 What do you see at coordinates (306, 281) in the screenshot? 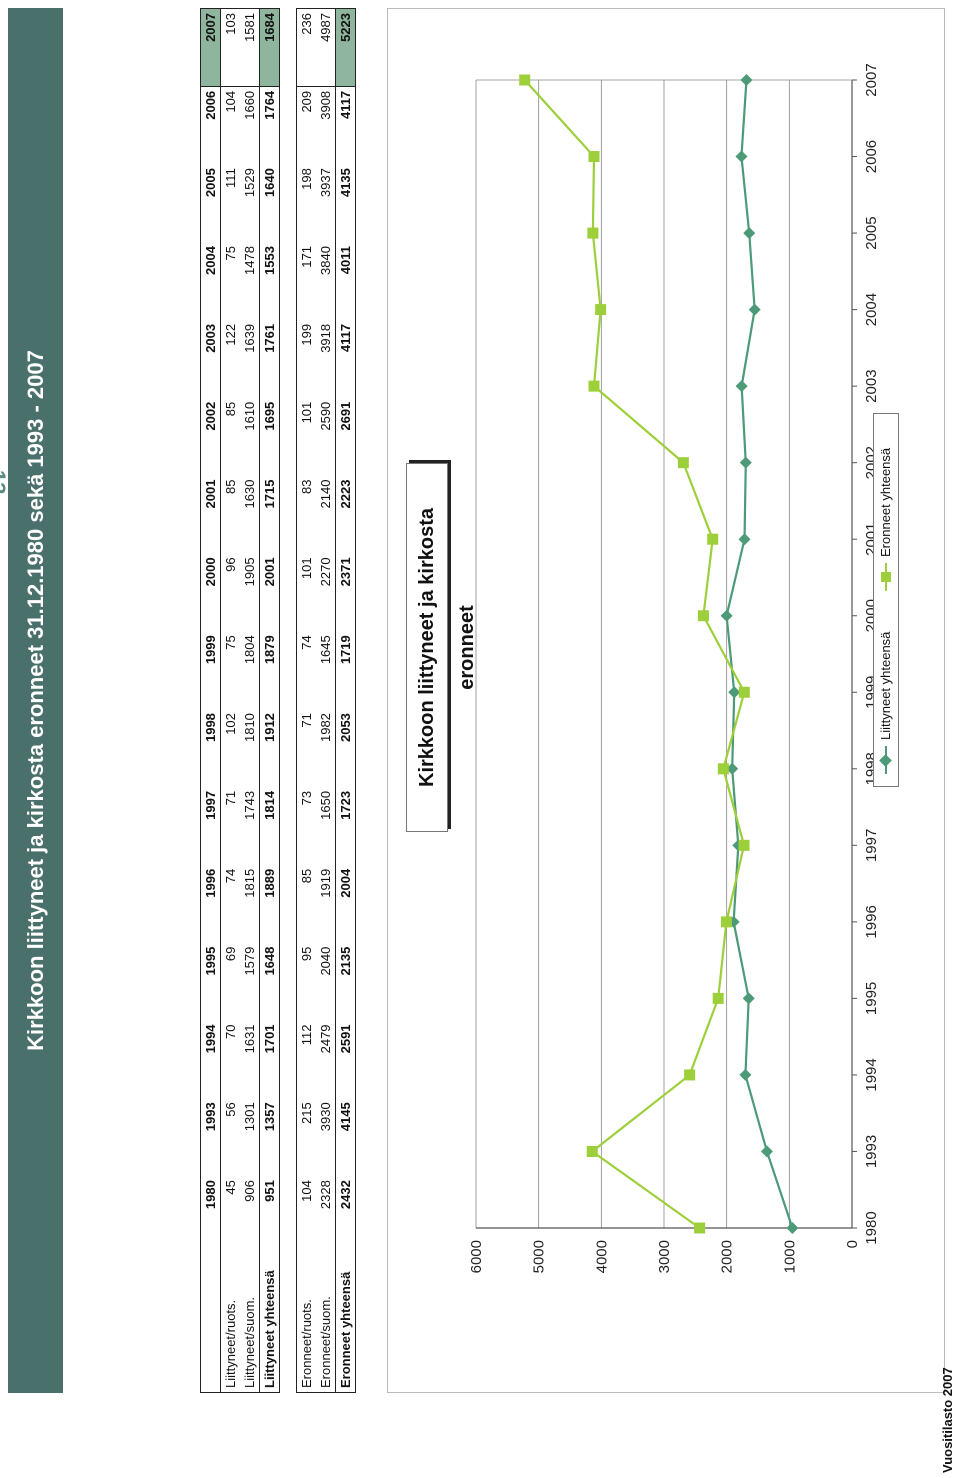
I see `table-cell: 171` at bounding box center [306, 281].